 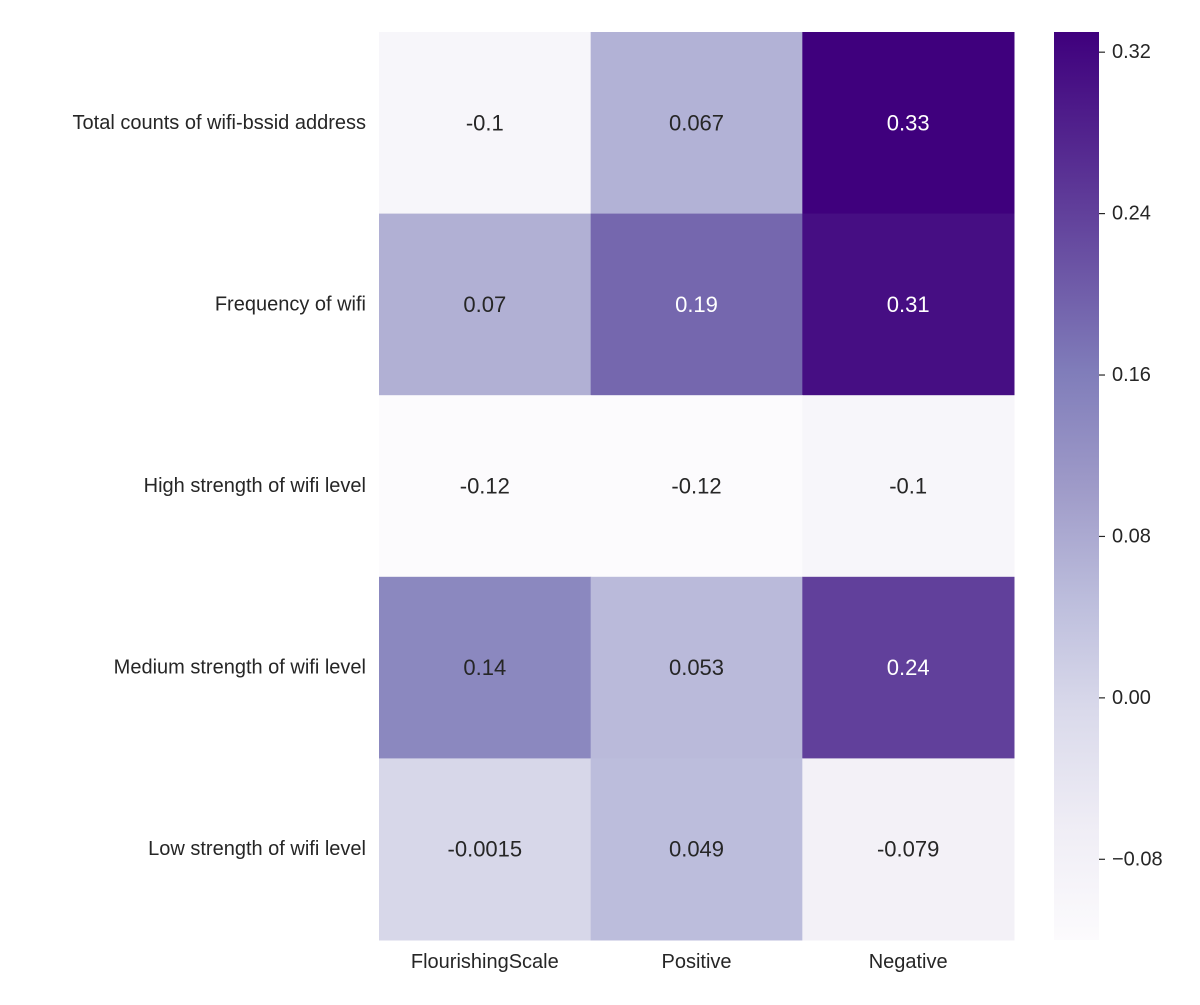 What do you see at coordinates (485, 962) in the screenshot?
I see `x-tick-label: FlourishingScale` at bounding box center [485, 962].